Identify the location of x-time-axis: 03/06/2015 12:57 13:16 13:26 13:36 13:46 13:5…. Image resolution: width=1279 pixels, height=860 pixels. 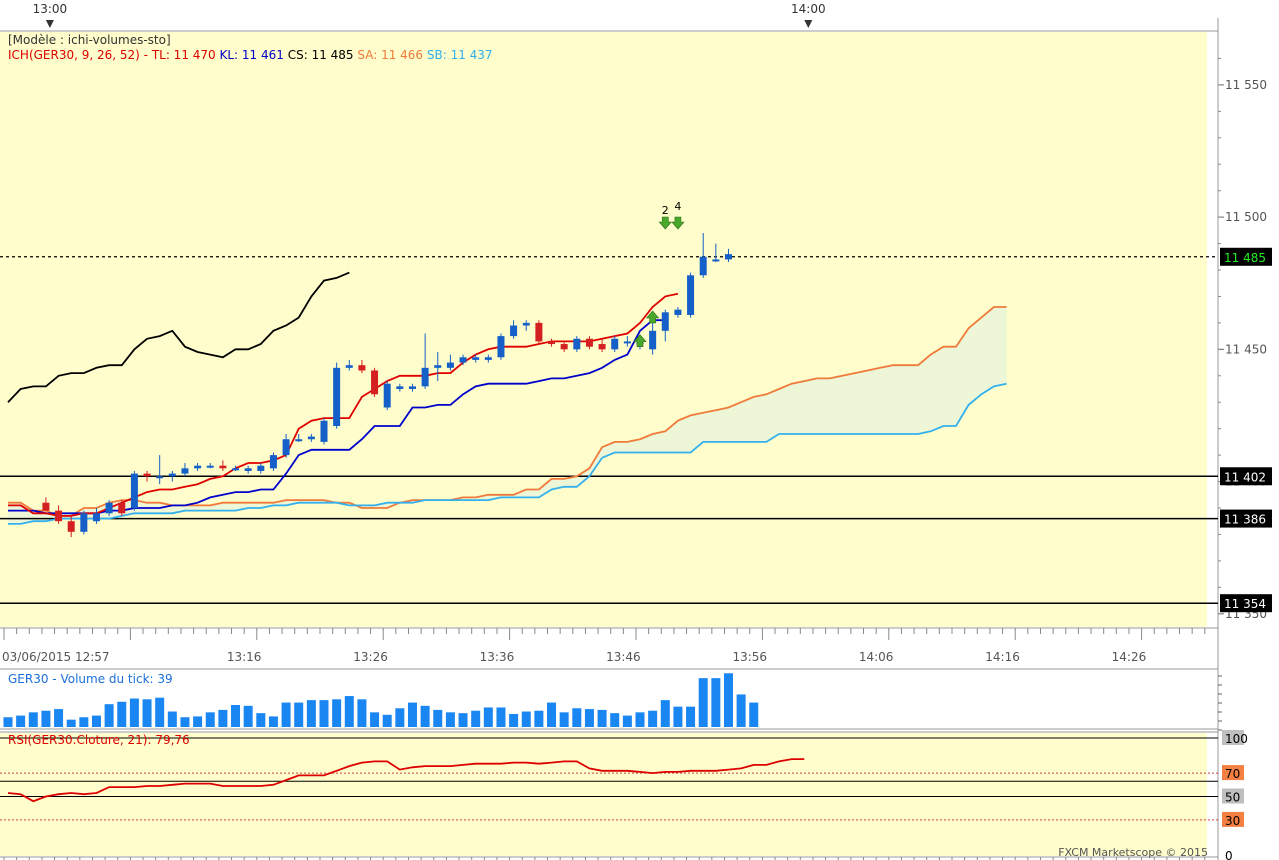
(604, 646).